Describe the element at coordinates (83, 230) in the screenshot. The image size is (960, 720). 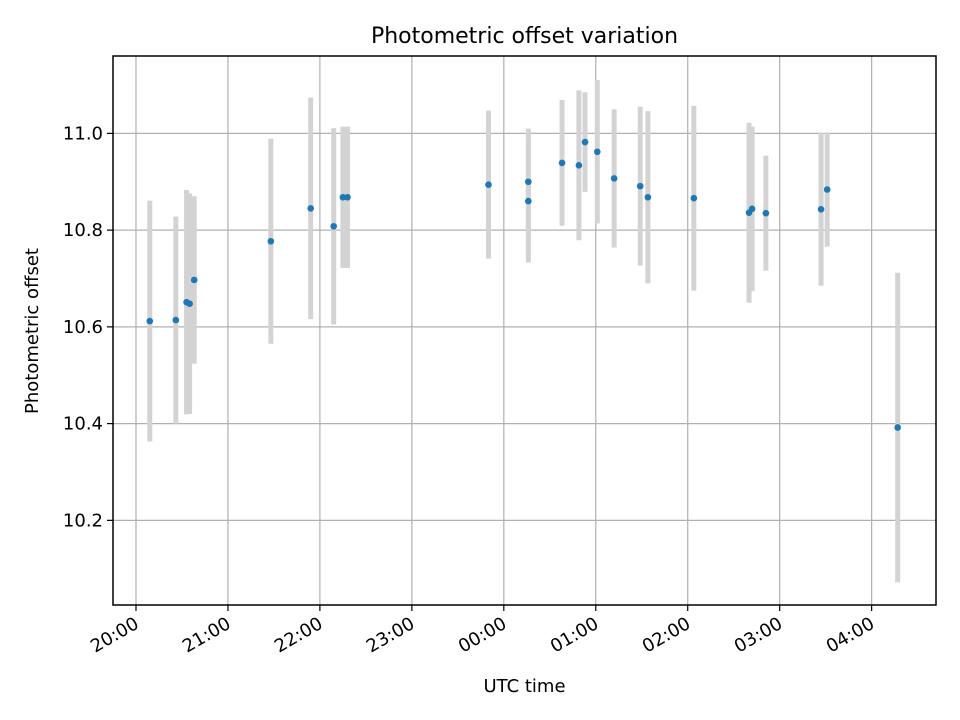
I see `y-tick-label: 10.8` at that location.